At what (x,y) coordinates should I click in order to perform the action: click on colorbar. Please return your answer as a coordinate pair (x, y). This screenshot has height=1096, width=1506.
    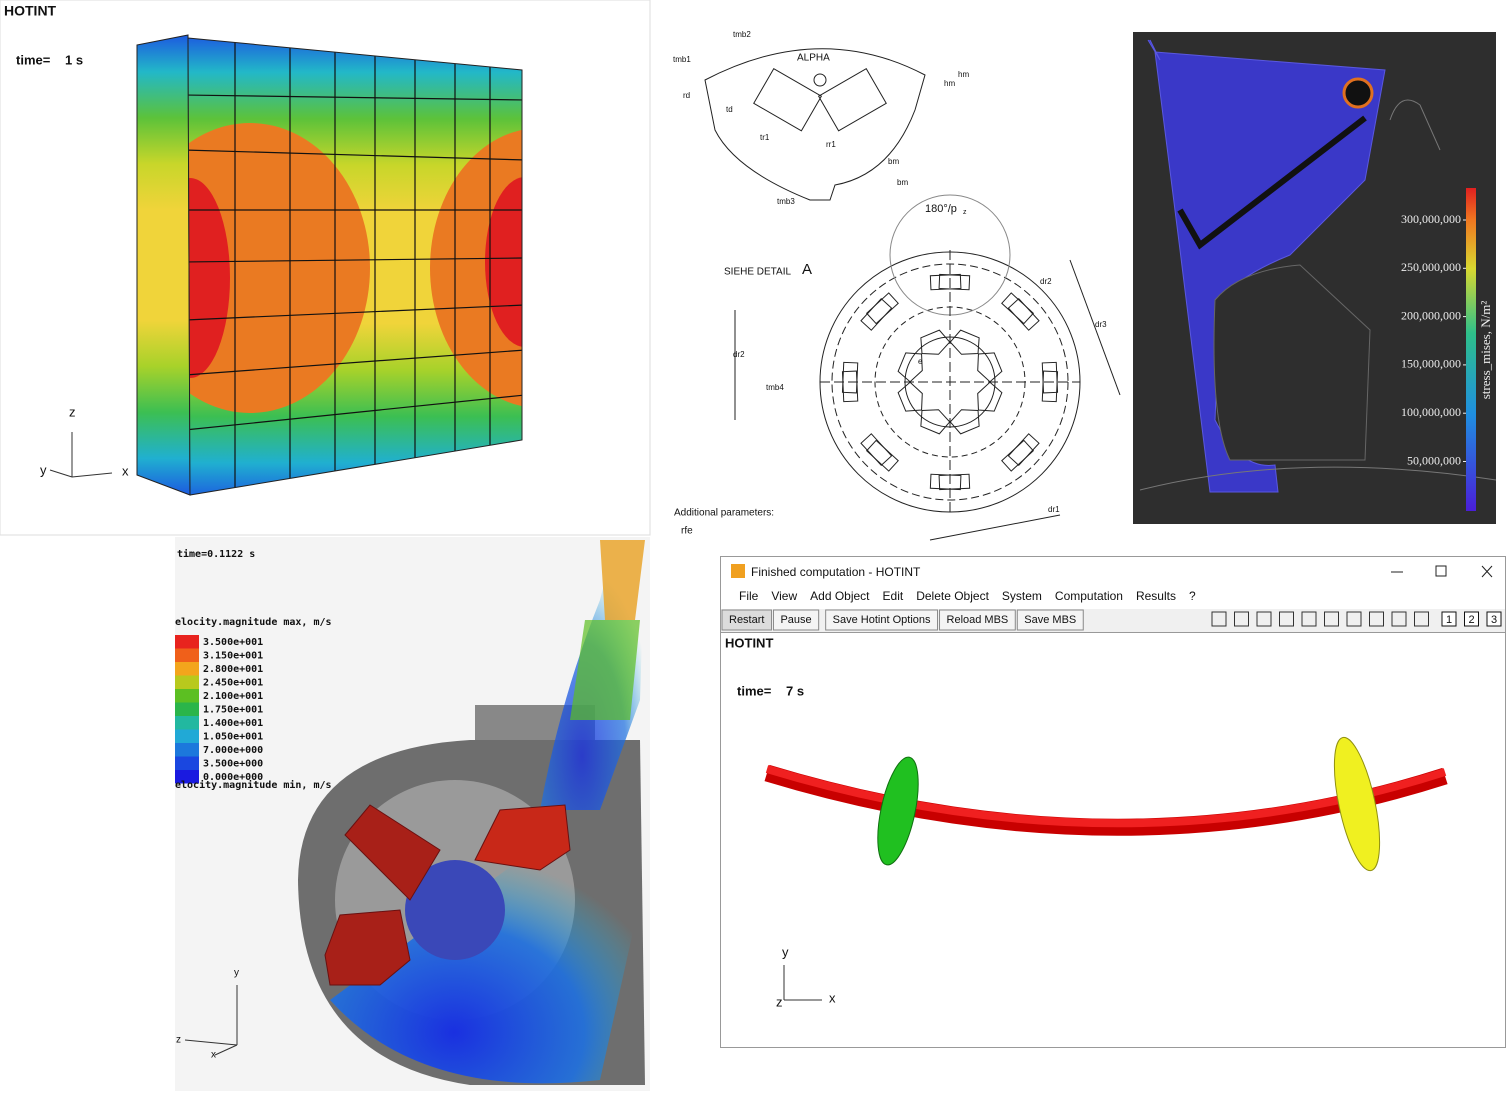
    Looking at the image, I should click on (1471, 349).